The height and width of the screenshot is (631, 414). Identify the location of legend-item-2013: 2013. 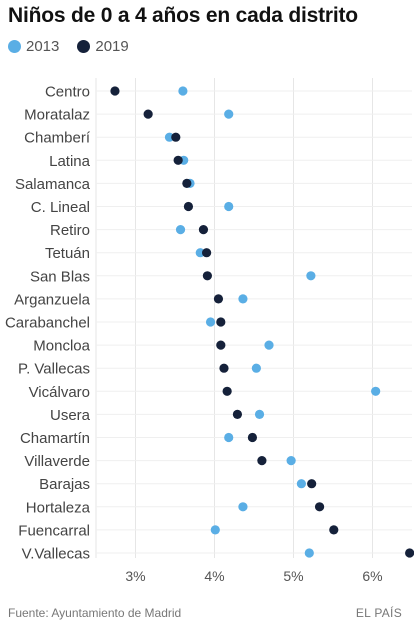
(33, 46).